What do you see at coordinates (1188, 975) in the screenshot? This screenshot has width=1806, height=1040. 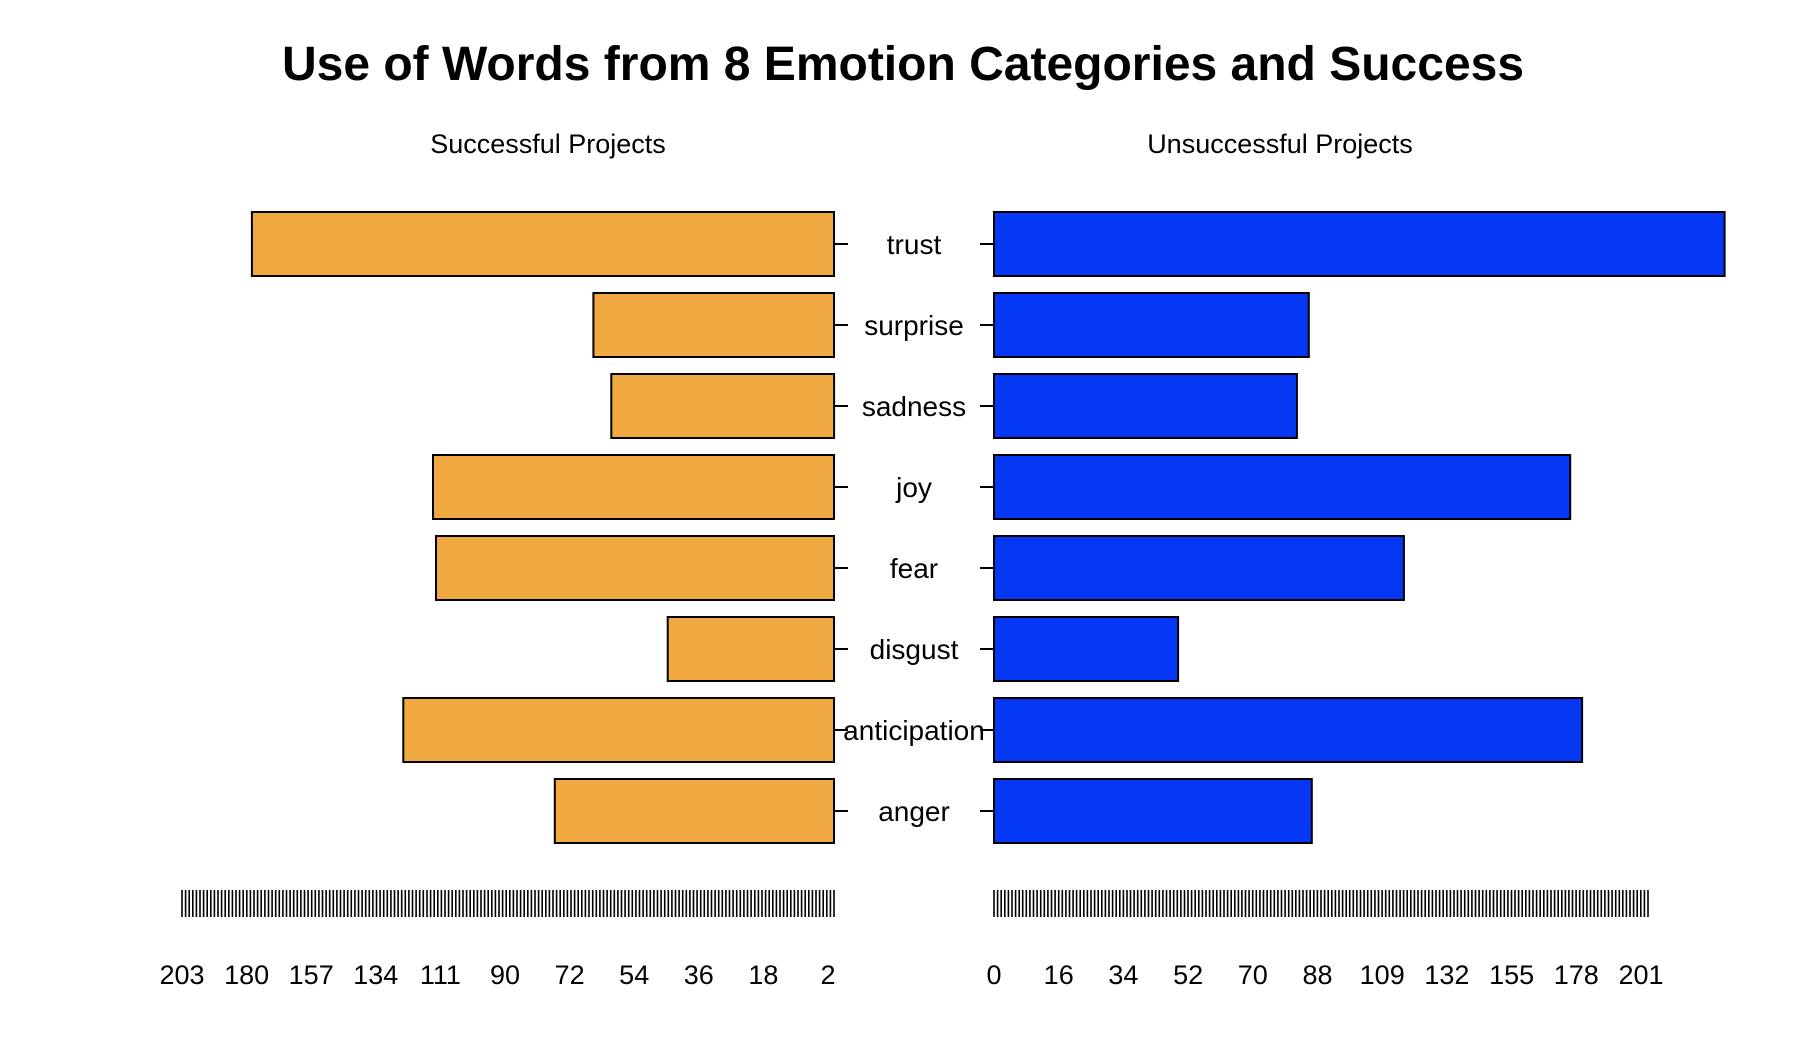 I see `unsuccessful-tick-label: 52` at bounding box center [1188, 975].